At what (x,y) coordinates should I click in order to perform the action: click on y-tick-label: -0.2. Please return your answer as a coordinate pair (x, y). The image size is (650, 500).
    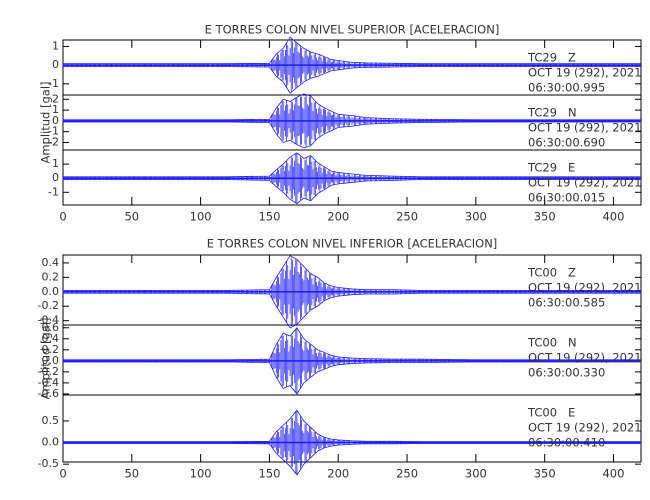
    Looking at the image, I should click on (48, 371).